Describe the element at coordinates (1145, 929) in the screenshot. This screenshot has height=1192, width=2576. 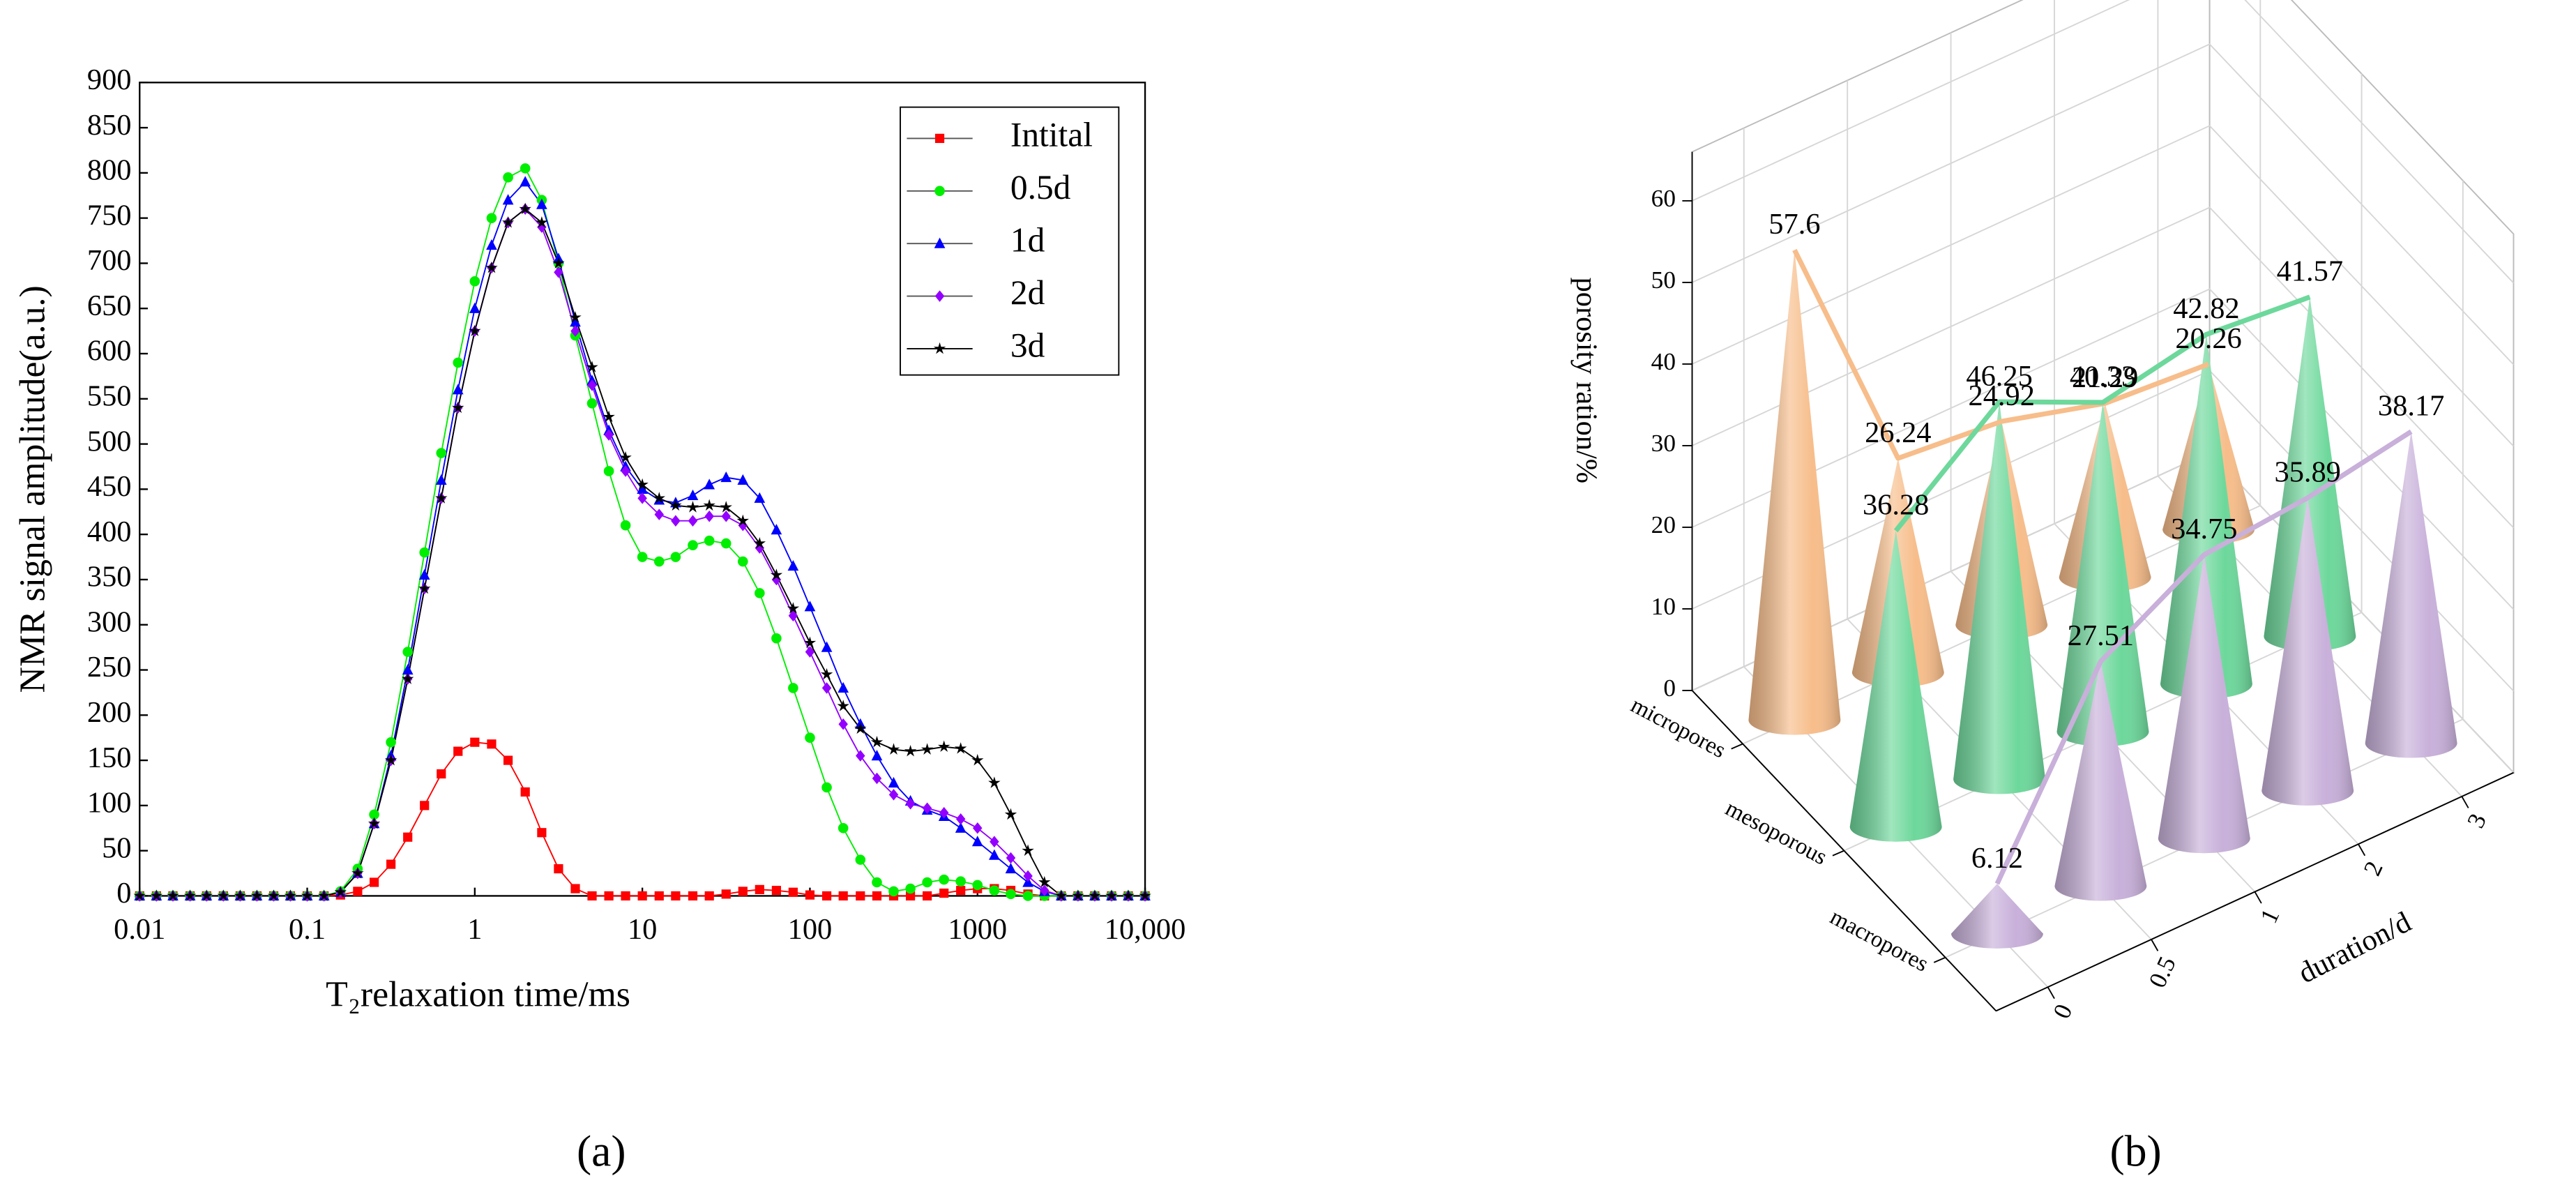
I see `x-tick-label: 10,000` at that location.